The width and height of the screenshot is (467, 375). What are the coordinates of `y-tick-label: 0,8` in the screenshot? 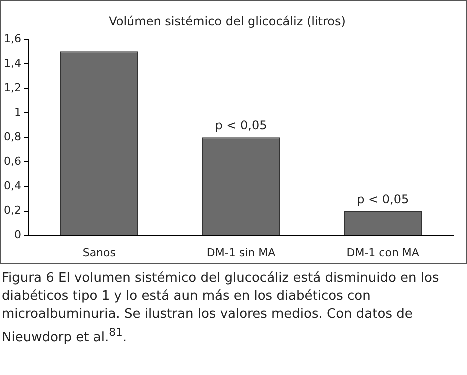 It's located at (13, 137).